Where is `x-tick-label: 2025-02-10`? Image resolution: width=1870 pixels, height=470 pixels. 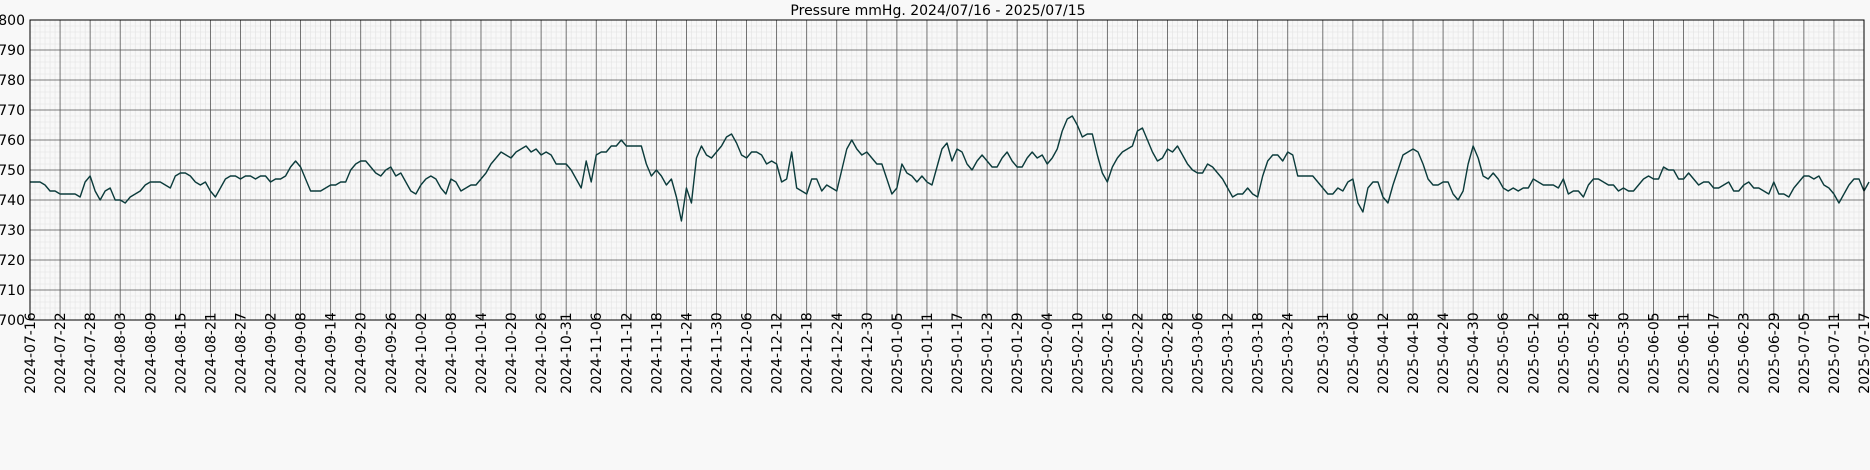
x-tick-label: 2025-02-10 is located at coordinates (1078, 352).